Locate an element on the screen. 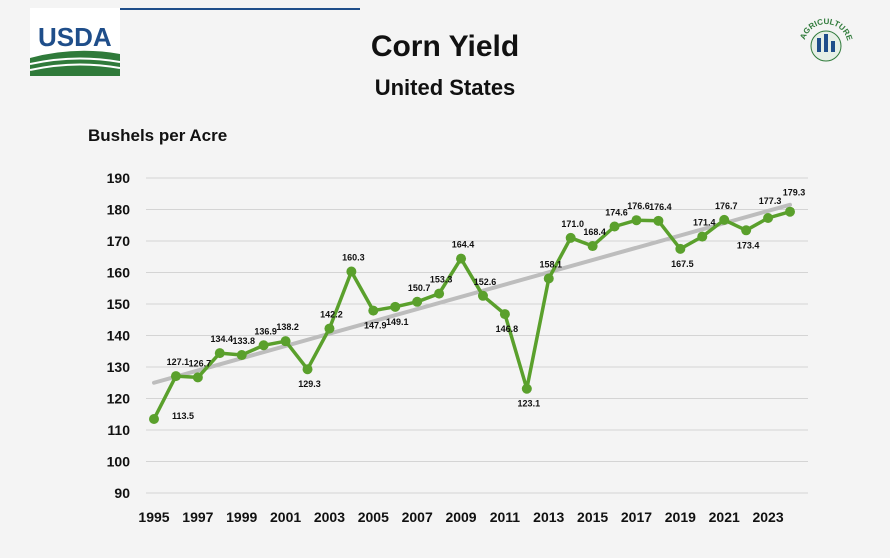 Image resolution: width=890 pixels, height=558 pixels. data-label: 138.2 is located at coordinates (287, 327).